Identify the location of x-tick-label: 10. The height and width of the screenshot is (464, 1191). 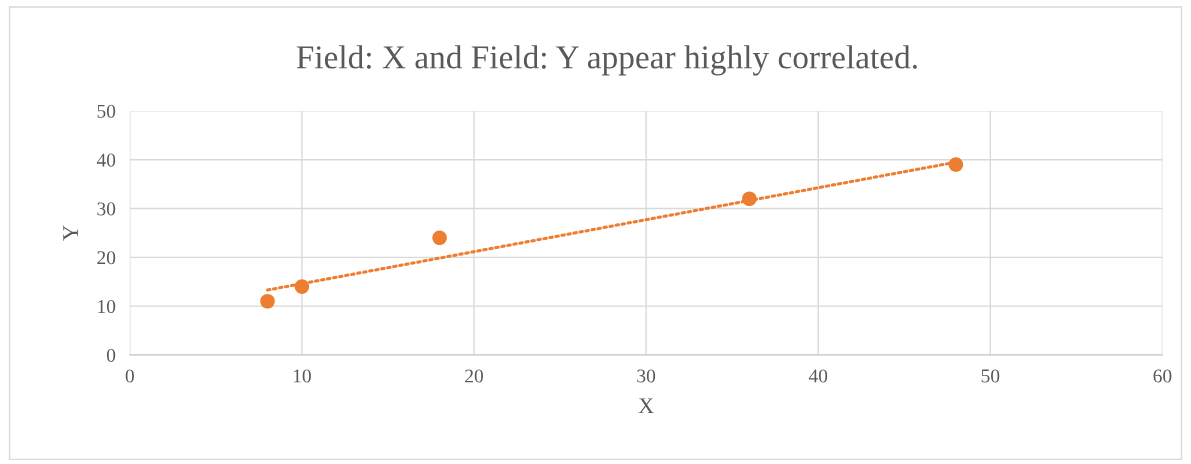
(302, 376).